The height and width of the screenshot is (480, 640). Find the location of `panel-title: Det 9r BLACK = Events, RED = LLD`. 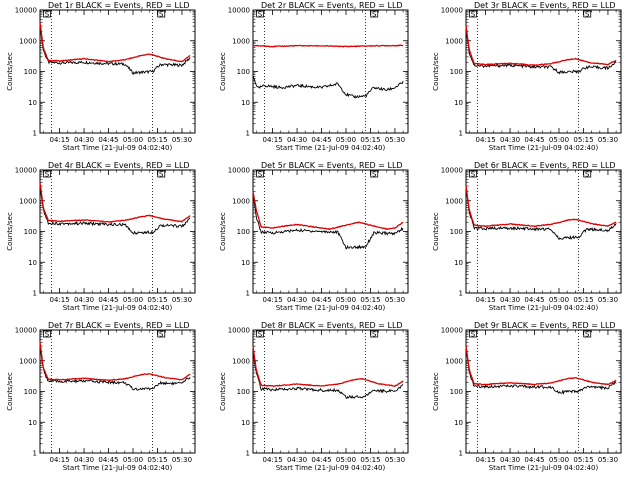

panel-title: Det 9r BLACK = Events, RED = LLD is located at coordinates (545, 325).